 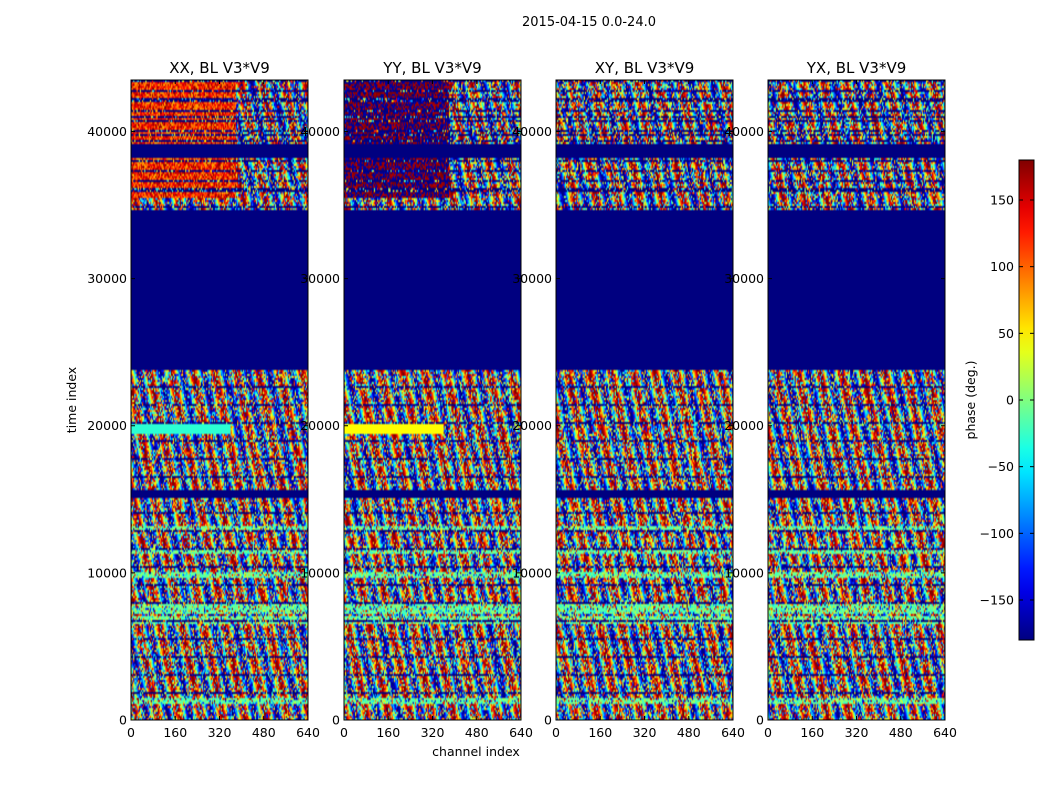 I want to click on colorbar-tick-label: −100, so click(x=997, y=533).